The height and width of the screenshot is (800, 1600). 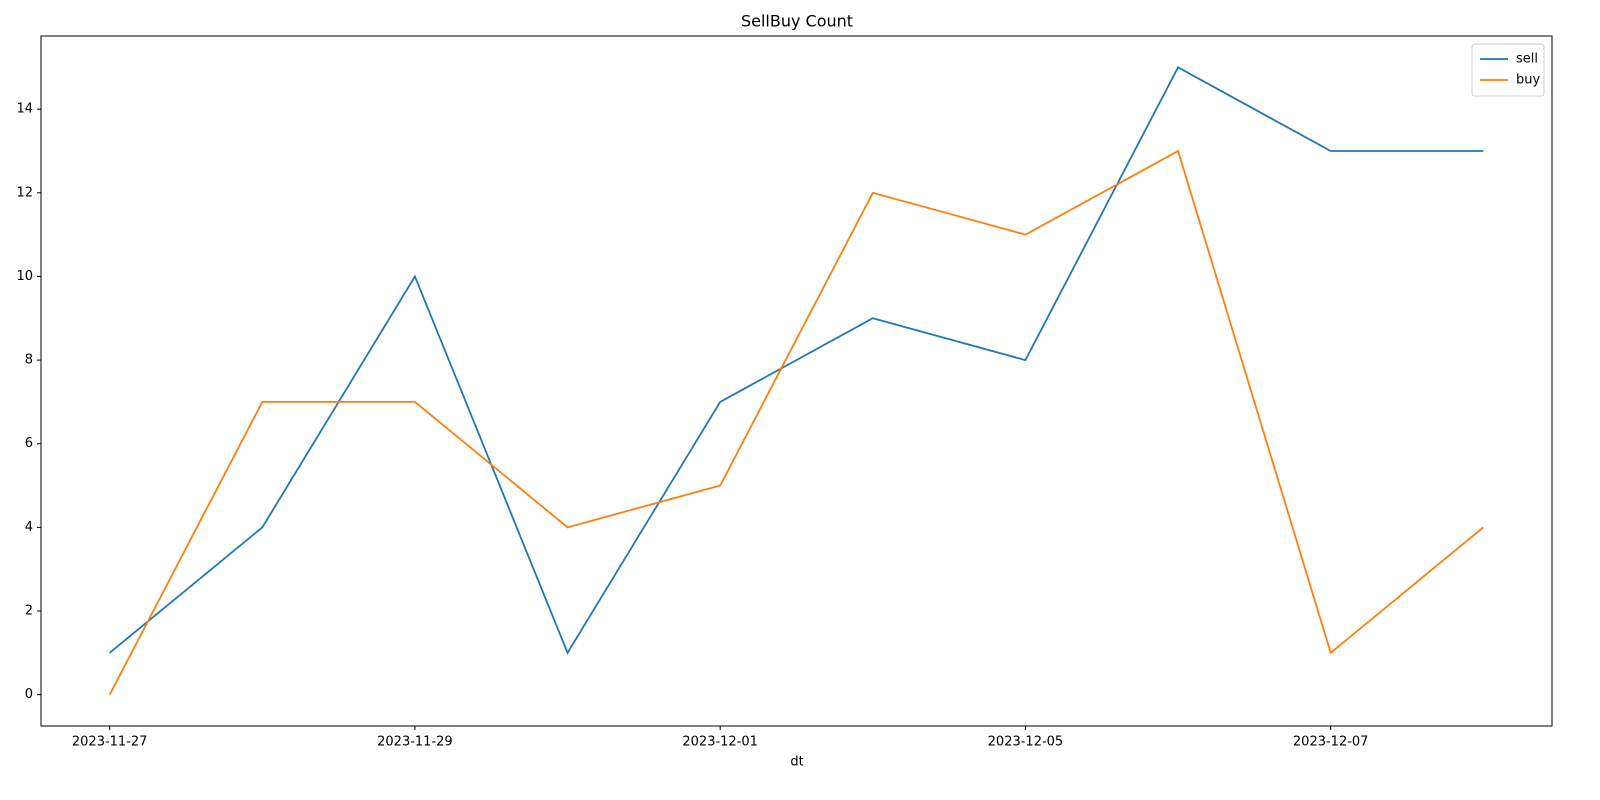 I want to click on legend: sell buy, so click(x=1508, y=70).